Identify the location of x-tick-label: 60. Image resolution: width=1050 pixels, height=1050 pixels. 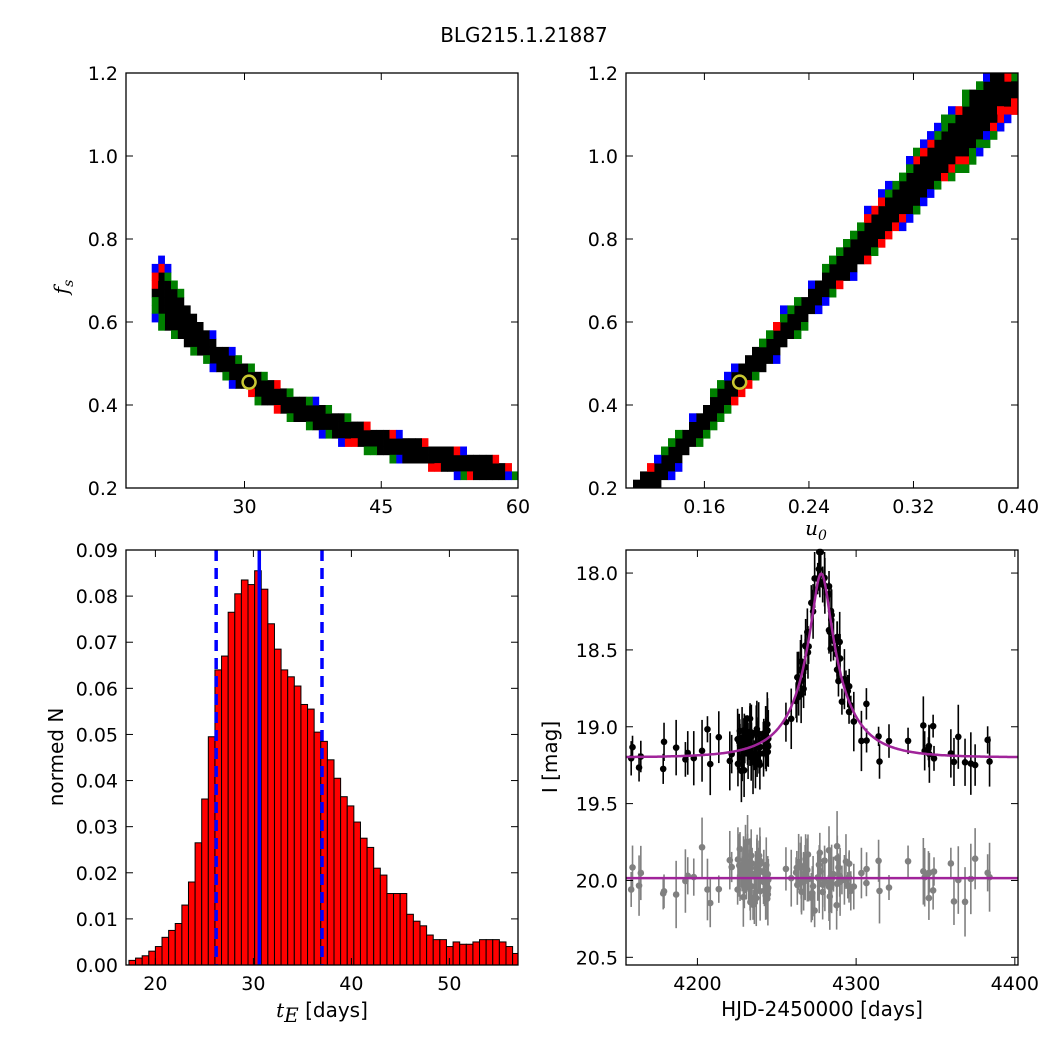
(518, 507).